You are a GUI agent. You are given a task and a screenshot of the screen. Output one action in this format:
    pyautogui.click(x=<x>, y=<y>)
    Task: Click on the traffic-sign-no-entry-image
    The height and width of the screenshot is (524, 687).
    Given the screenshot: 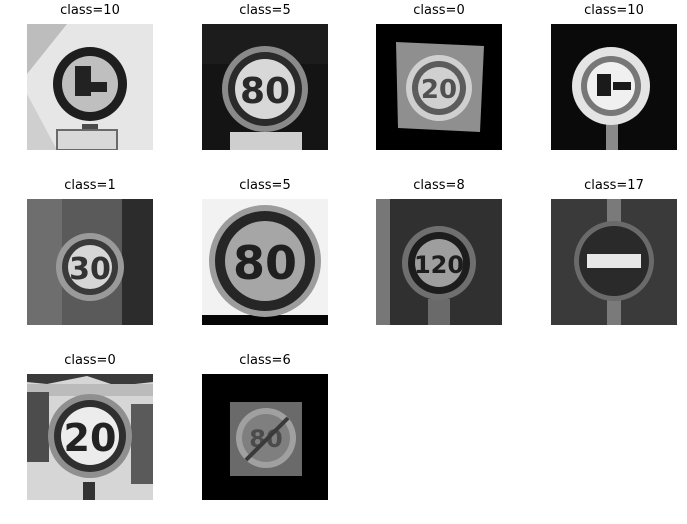 What is the action you would take?
    pyautogui.click(x=614, y=262)
    